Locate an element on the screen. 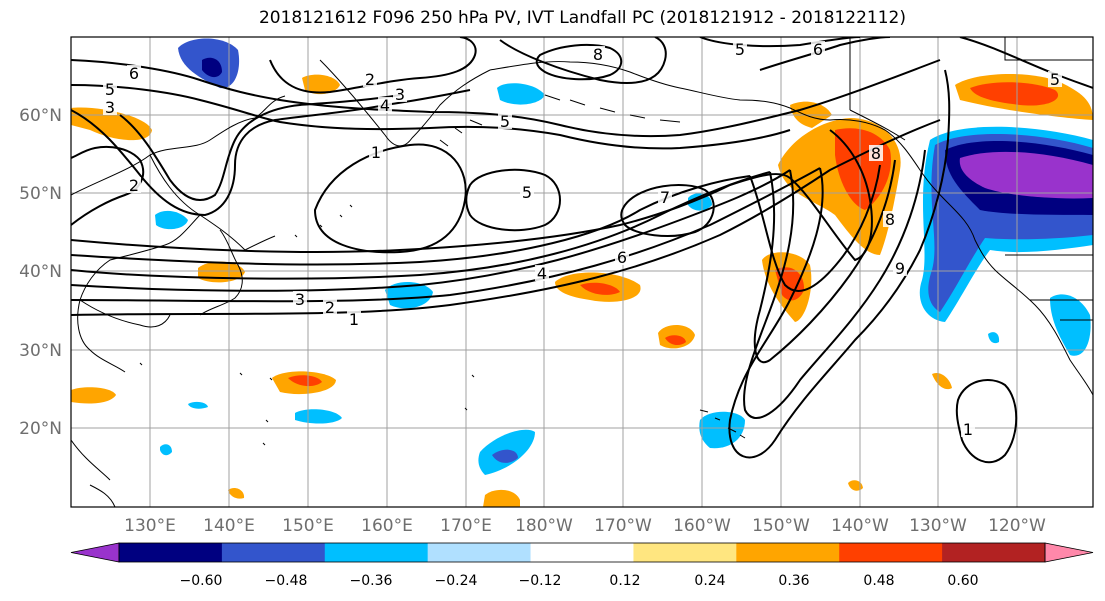 This screenshot has width=1105, height=601. contour-5-closed is located at coordinates (513, 200).